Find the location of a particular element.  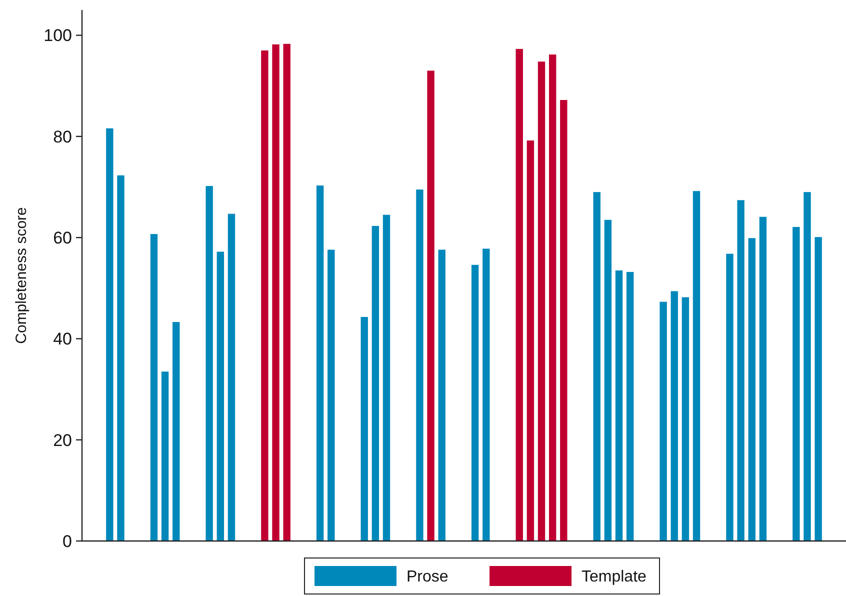

y-axis-title: Completeness score is located at coordinates (21, 275).